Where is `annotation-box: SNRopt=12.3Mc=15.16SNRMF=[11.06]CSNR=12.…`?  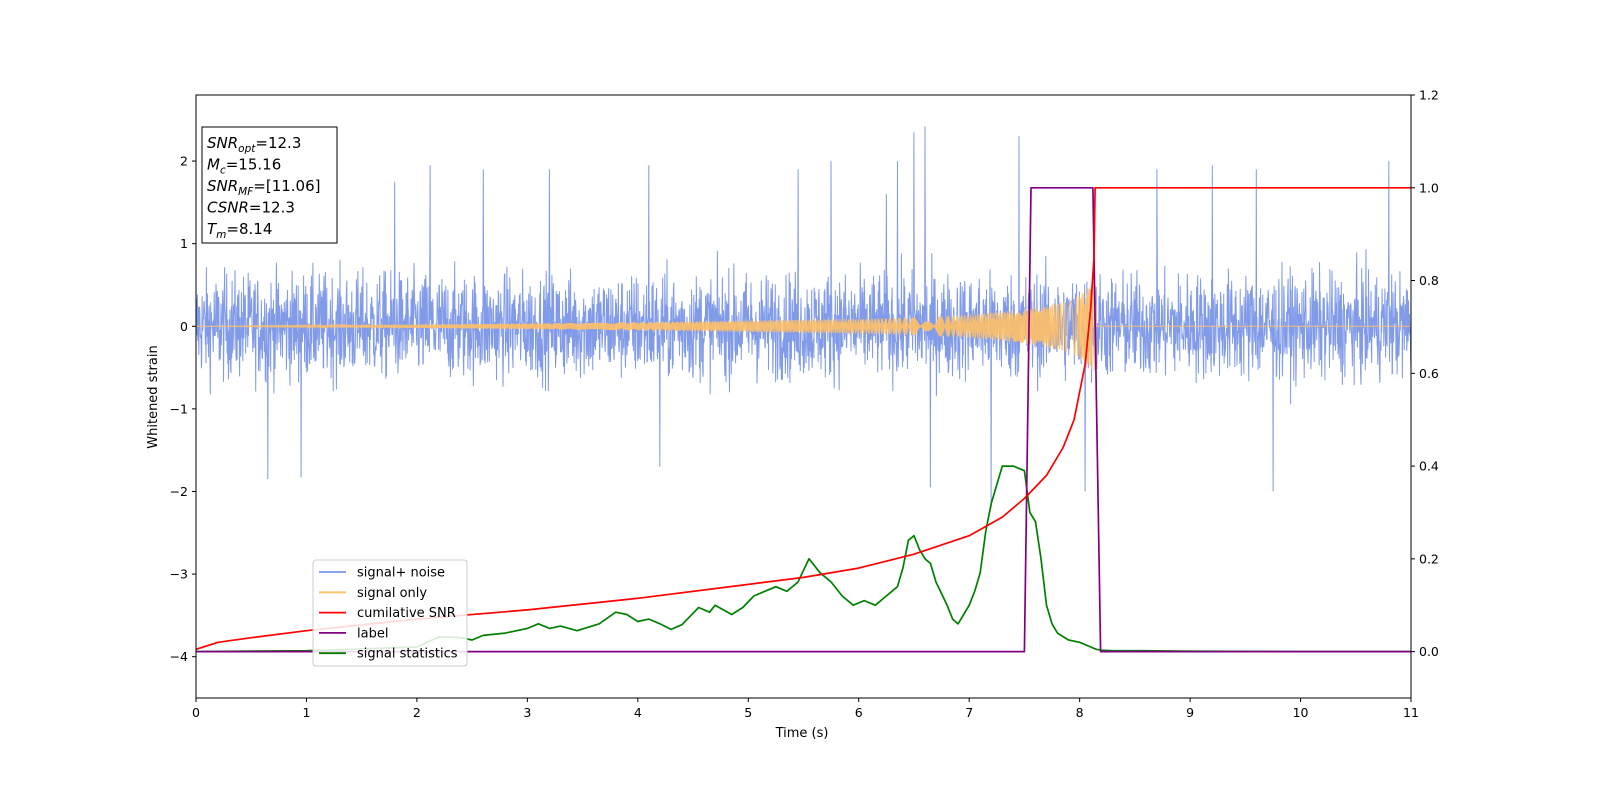 annotation-box: SNRopt=12.3Mc=15.16SNRMF=[11.06]CSNR=12.… is located at coordinates (269, 185).